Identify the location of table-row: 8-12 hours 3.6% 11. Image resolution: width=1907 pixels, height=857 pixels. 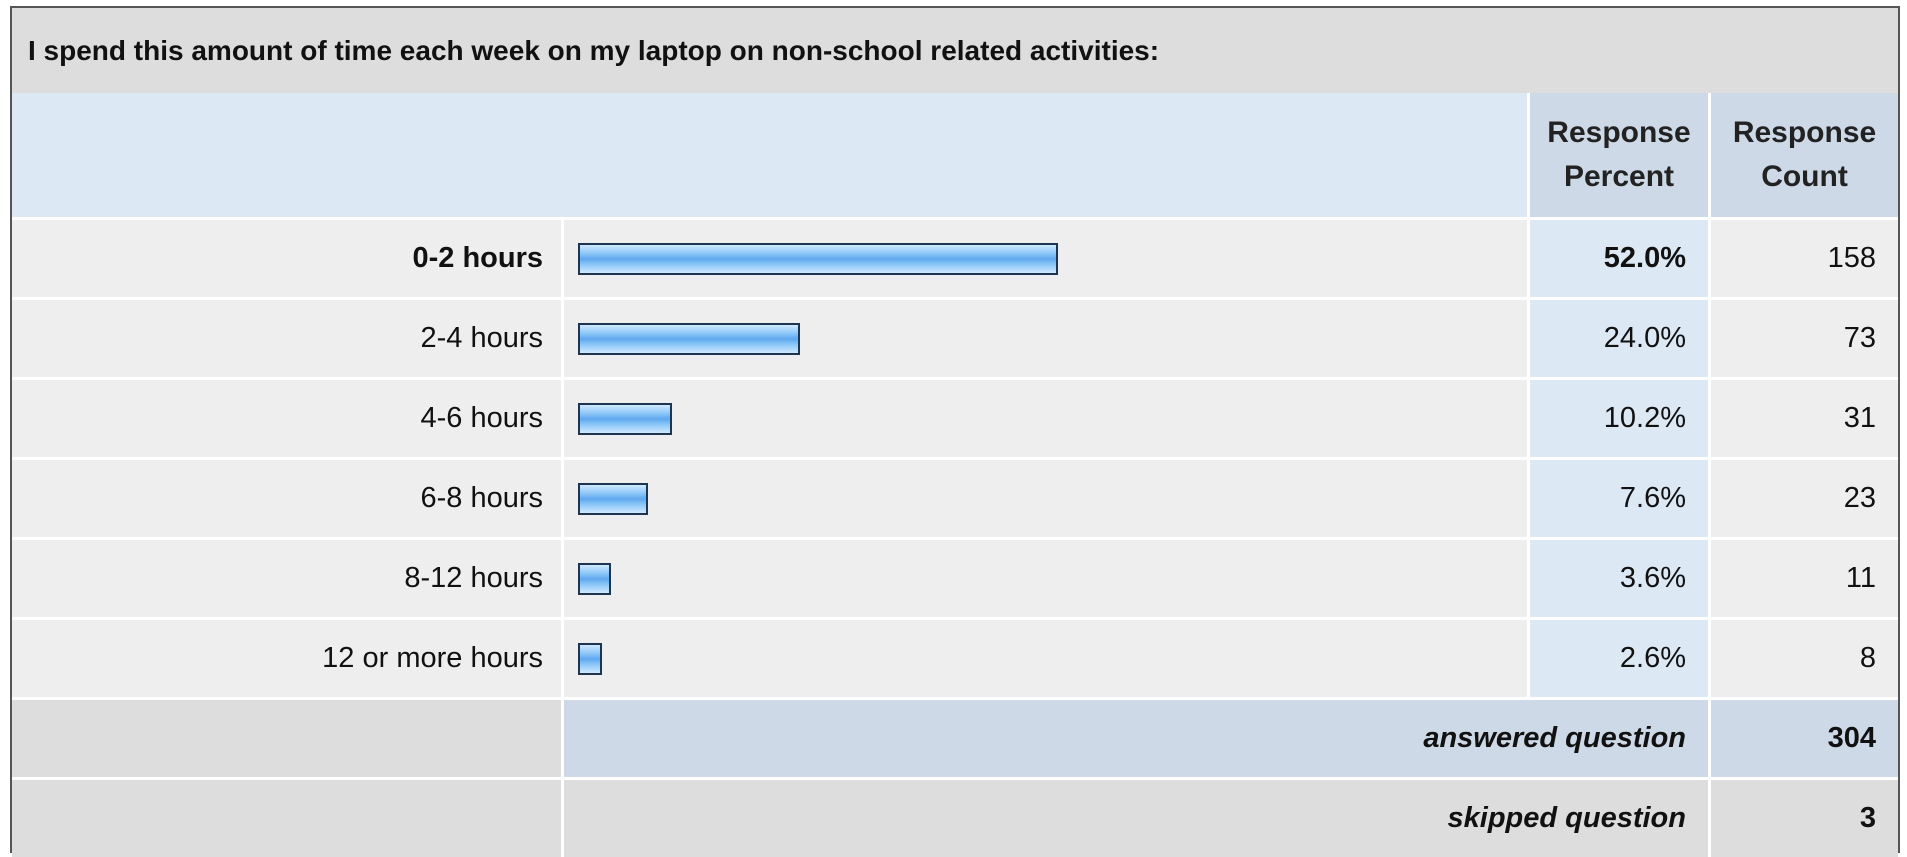
(955, 577).